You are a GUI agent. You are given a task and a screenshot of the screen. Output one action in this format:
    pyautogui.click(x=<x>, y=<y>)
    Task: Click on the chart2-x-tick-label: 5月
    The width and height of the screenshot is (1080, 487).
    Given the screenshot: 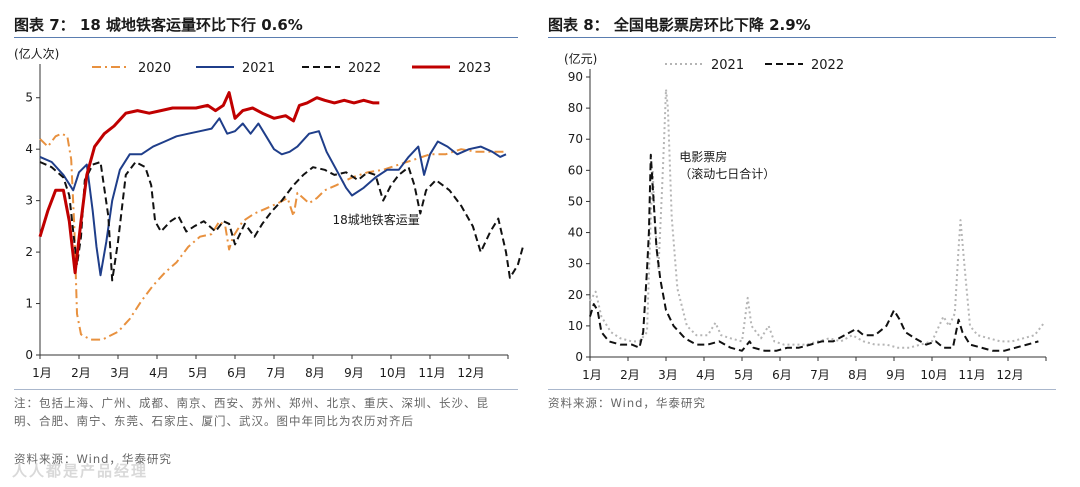 What is the action you would take?
    pyautogui.click(x=744, y=375)
    